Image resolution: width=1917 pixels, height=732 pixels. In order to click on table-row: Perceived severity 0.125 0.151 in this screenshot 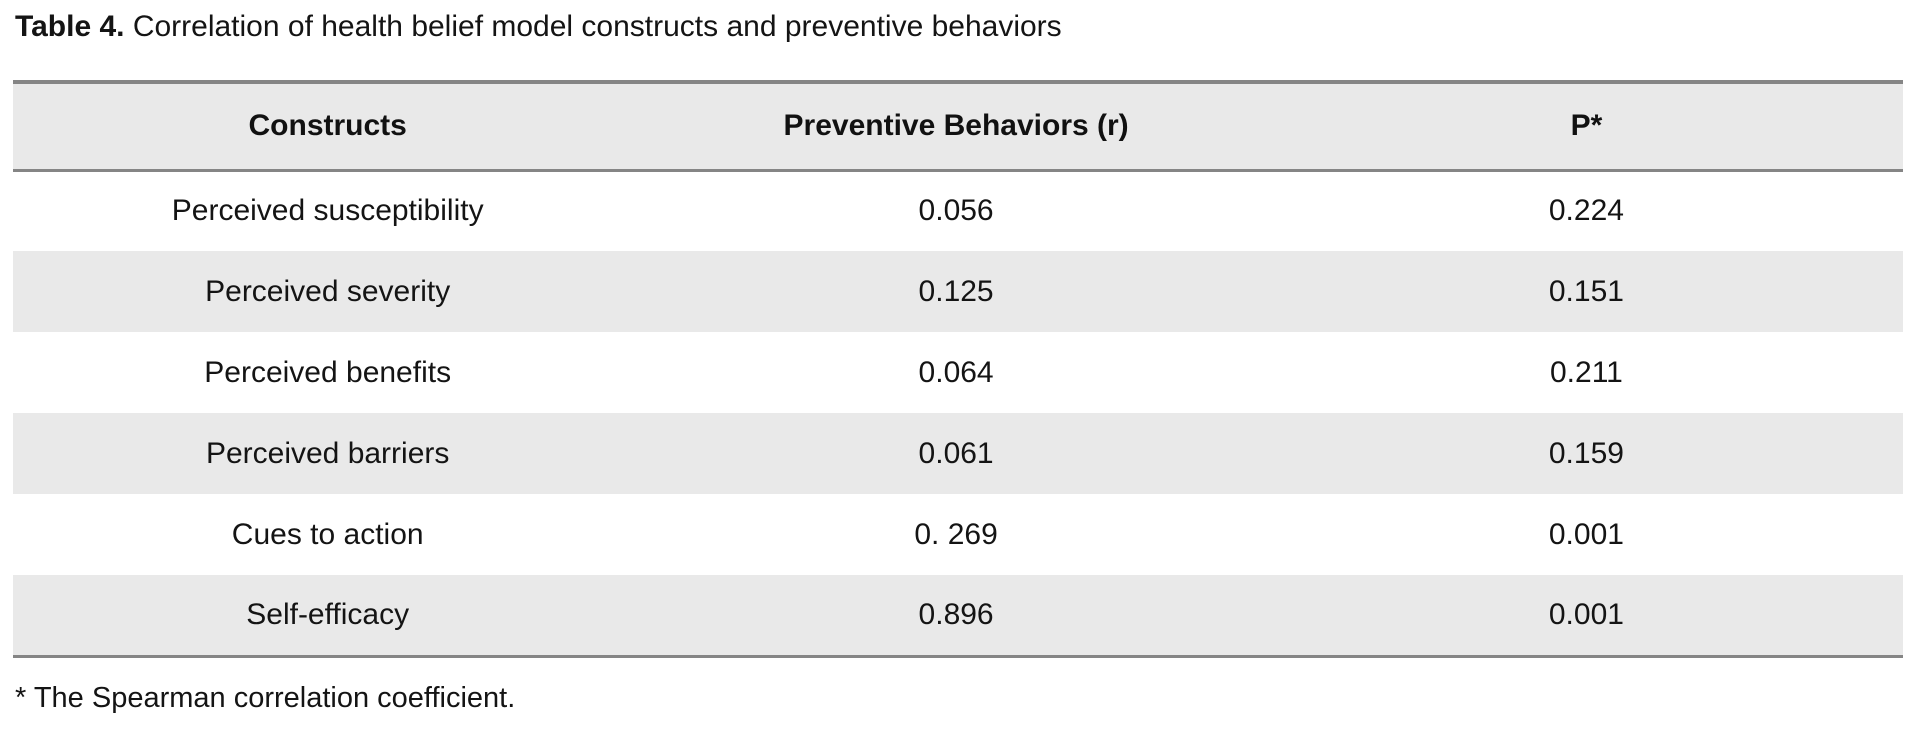, I will do `click(958, 291)`.